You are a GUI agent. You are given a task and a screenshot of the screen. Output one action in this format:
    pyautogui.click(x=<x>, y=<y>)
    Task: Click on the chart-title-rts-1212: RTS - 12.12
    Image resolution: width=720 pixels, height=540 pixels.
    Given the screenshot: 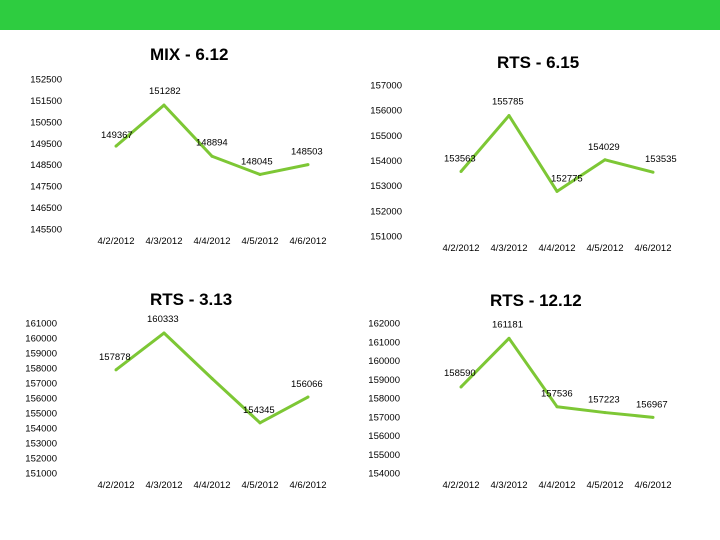 What is the action you would take?
    pyautogui.click(x=536, y=300)
    